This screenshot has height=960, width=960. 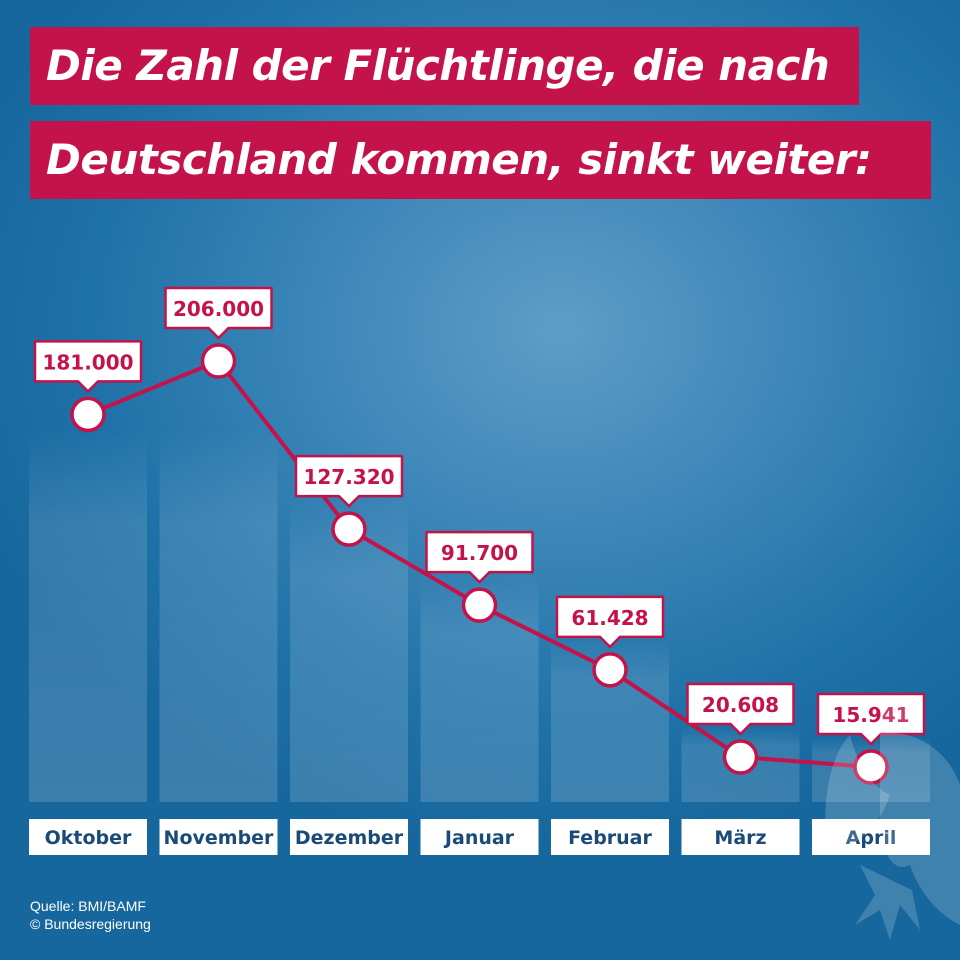 I want to click on month-label-text: Januar, so click(x=479, y=838).